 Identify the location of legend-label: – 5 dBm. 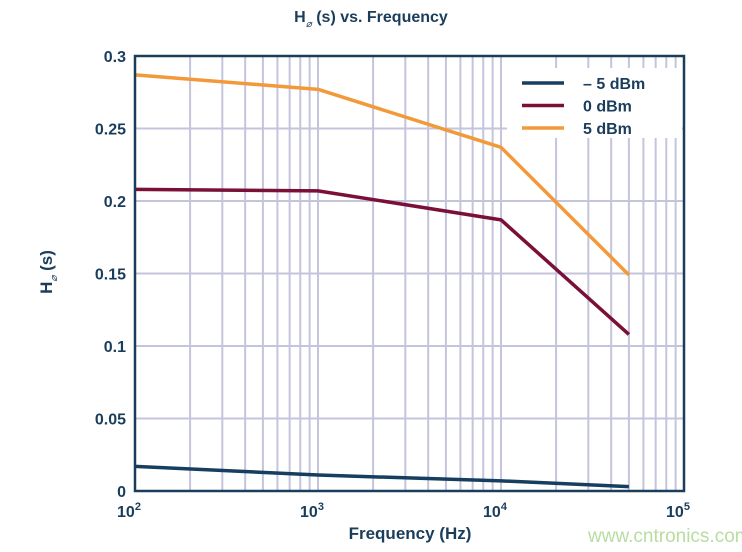
(614, 84).